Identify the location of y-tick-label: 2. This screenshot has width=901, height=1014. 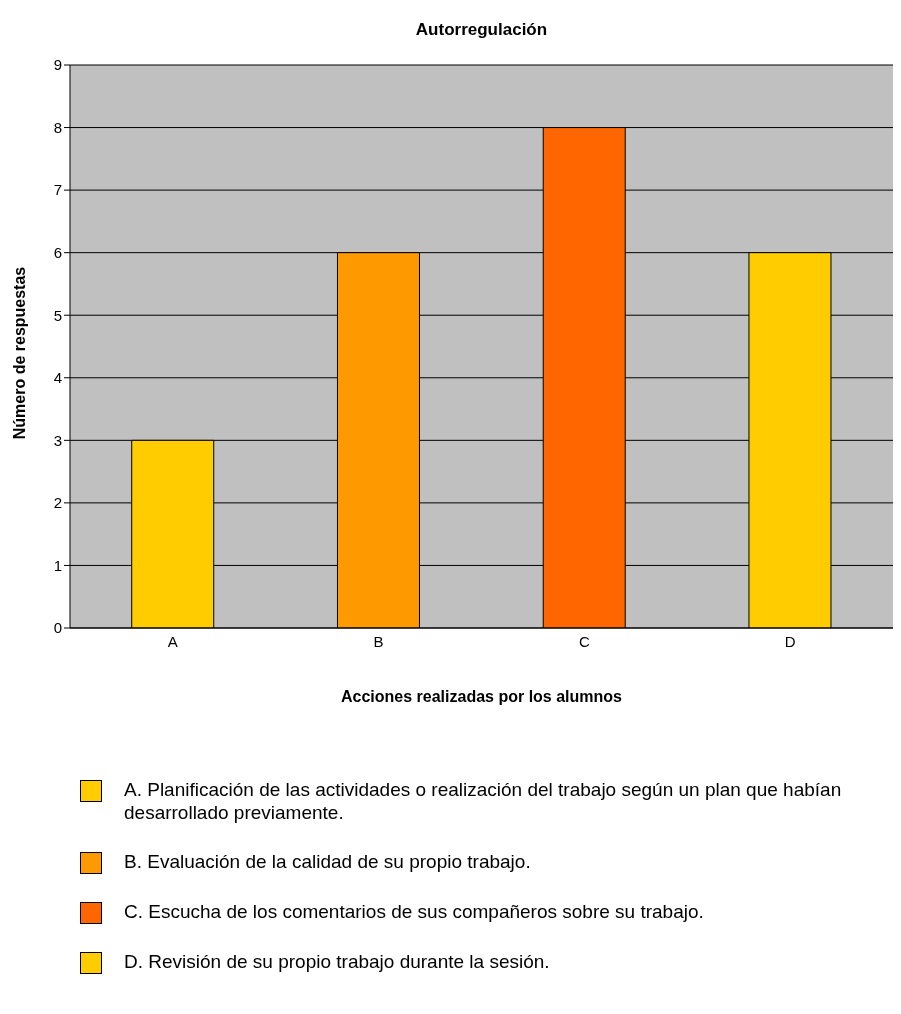
(57, 503).